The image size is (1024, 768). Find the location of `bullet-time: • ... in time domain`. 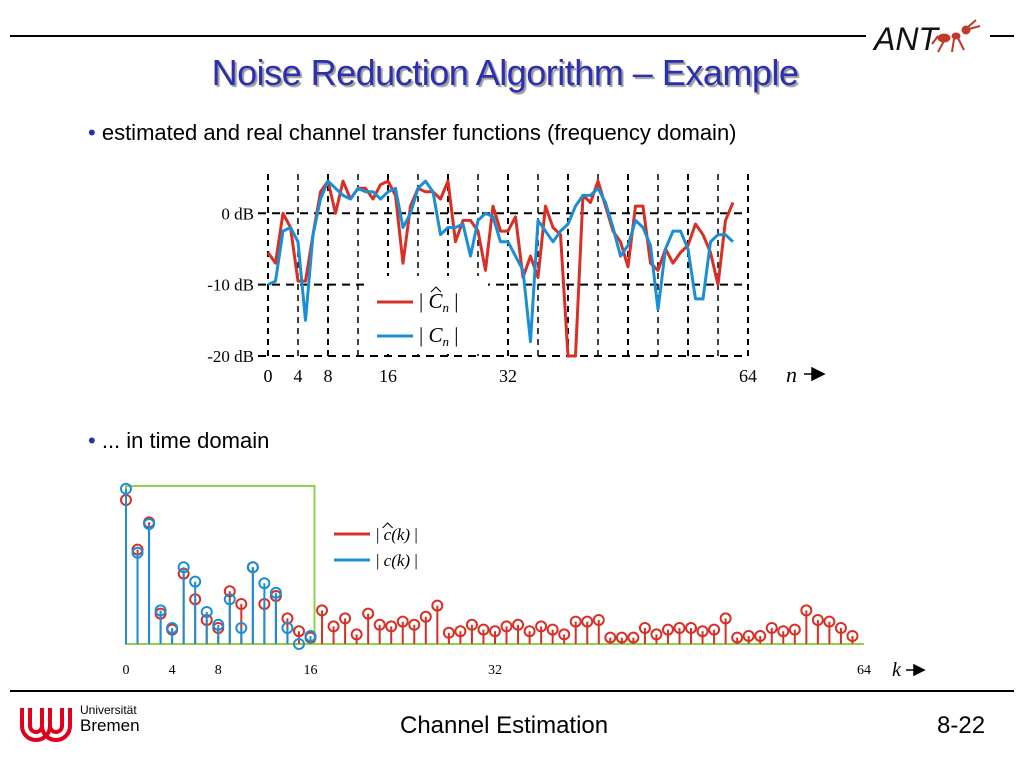

bullet-time: • ... in time domain is located at coordinates (178, 441).